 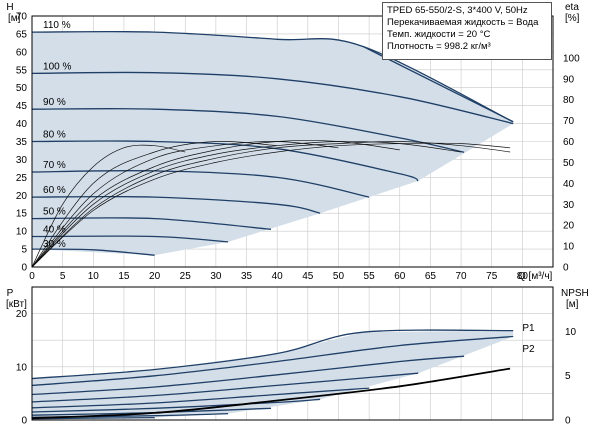 What do you see at coordinates (572, 18) in the screenshot?
I see `y2-axis-unit: [%]` at bounding box center [572, 18].